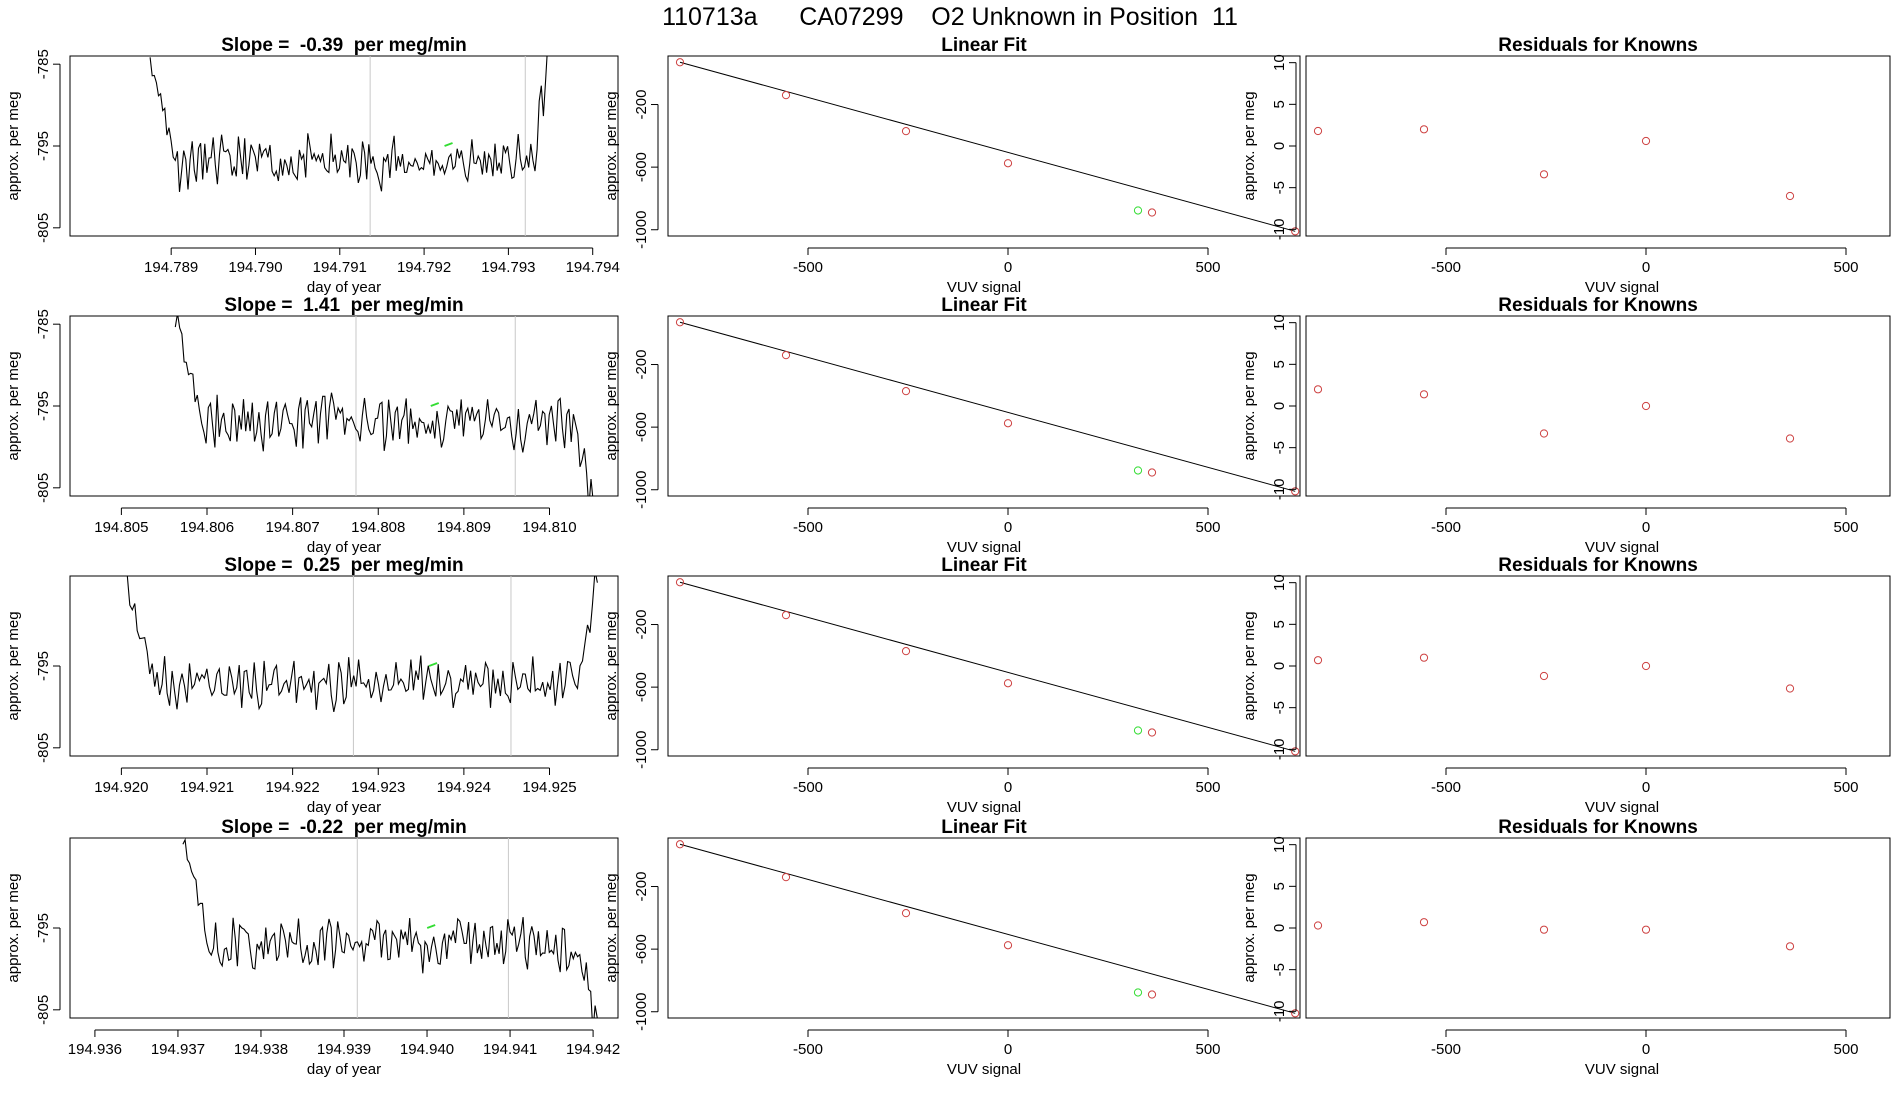 The image size is (1900, 1100). What do you see at coordinates (293, 527) in the screenshot?
I see `x-tick-label: 194.807` at bounding box center [293, 527].